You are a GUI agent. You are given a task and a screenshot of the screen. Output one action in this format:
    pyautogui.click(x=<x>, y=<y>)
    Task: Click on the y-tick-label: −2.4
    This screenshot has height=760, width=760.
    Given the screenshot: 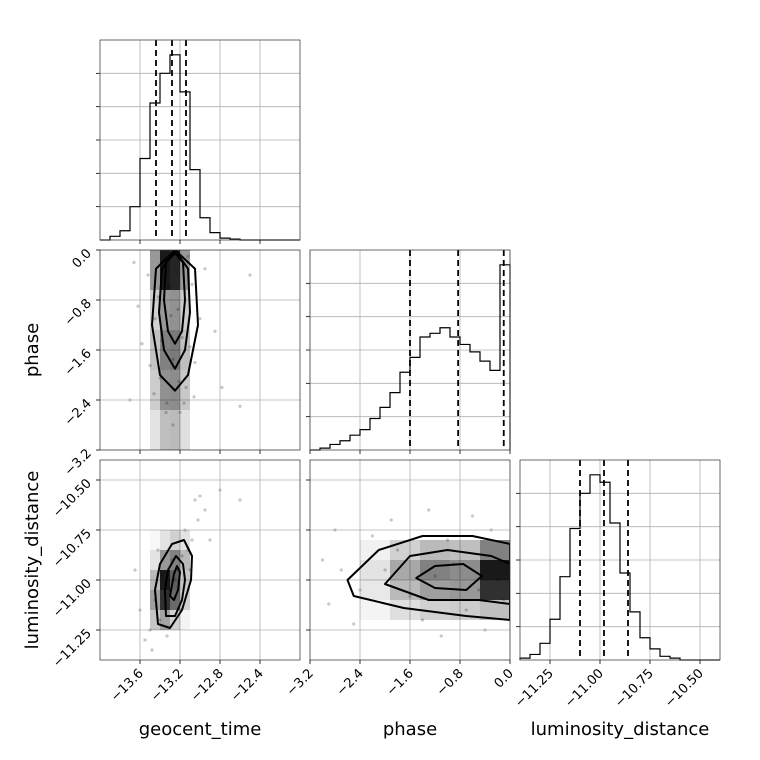 What is the action you would take?
    pyautogui.click(x=78, y=412)
    